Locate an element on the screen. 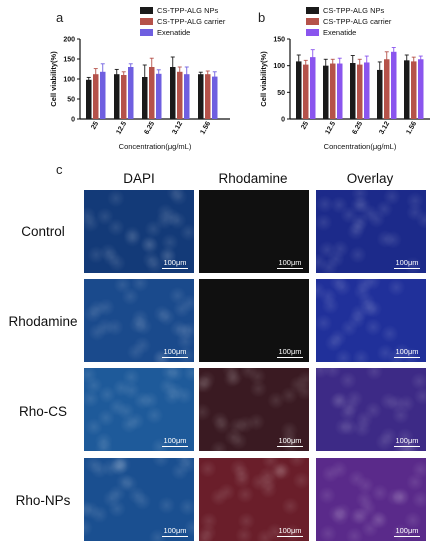 The width and height of the screenshot is (434, 550). chart-a-legend-label: CS-TPP-ALG NPs is located at coordinates (188, 10).